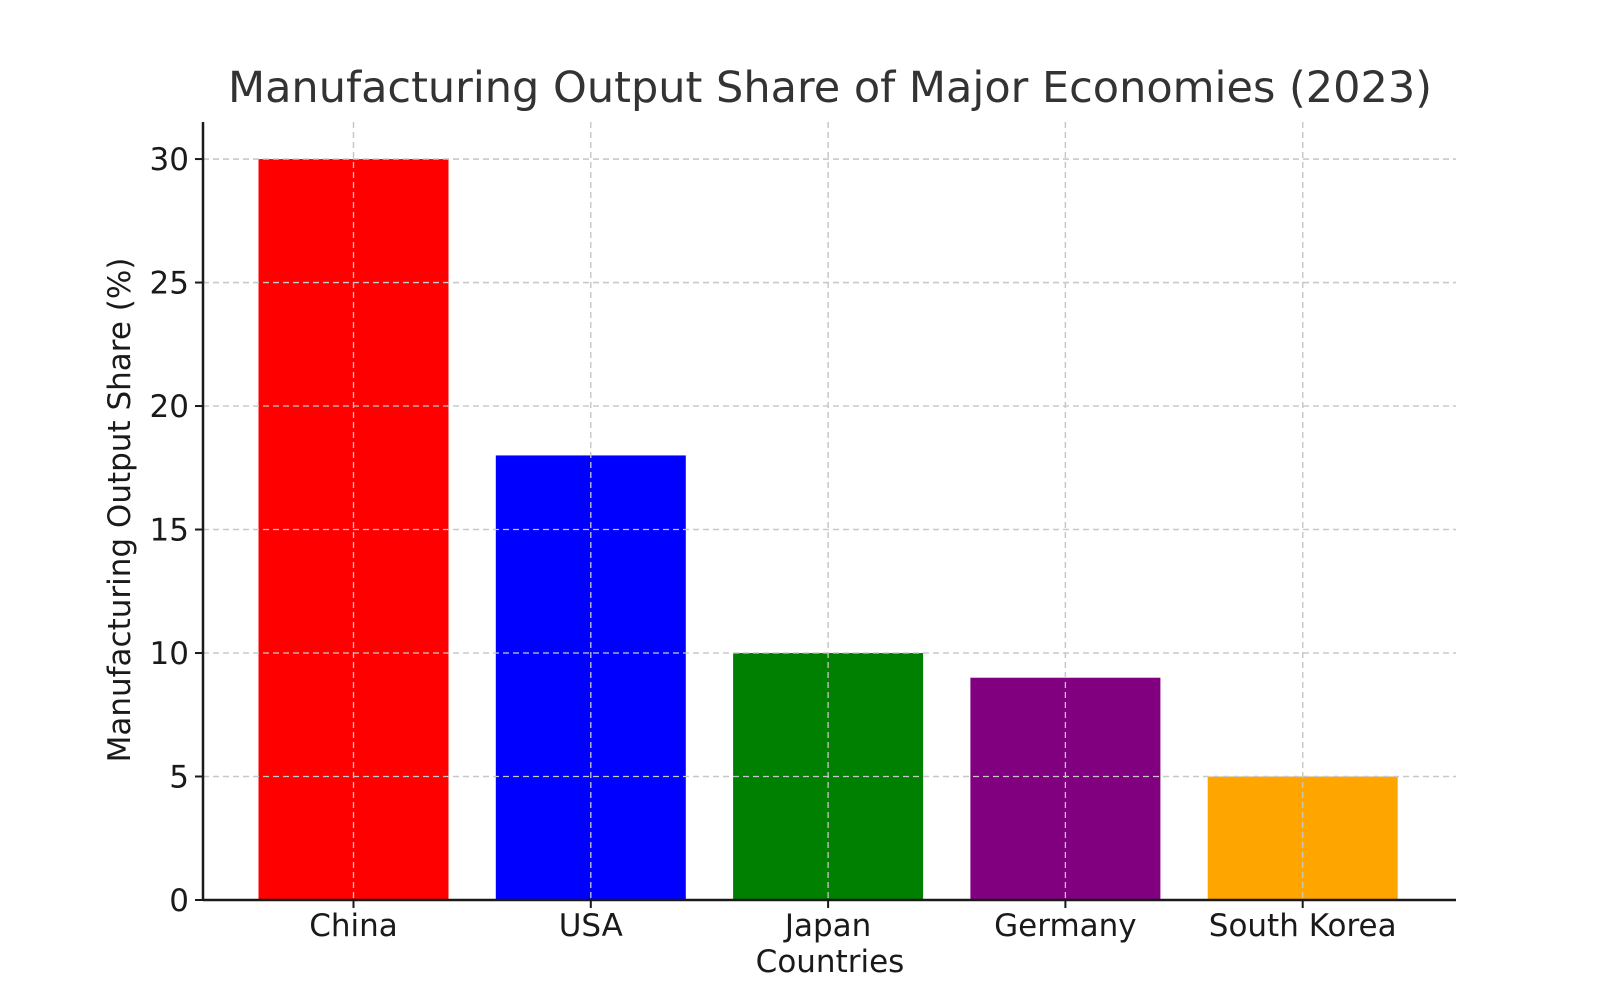  Describe the element at coordinates (353, 926) in the screenshot. I see `x-tick-label-china: China` at that location.